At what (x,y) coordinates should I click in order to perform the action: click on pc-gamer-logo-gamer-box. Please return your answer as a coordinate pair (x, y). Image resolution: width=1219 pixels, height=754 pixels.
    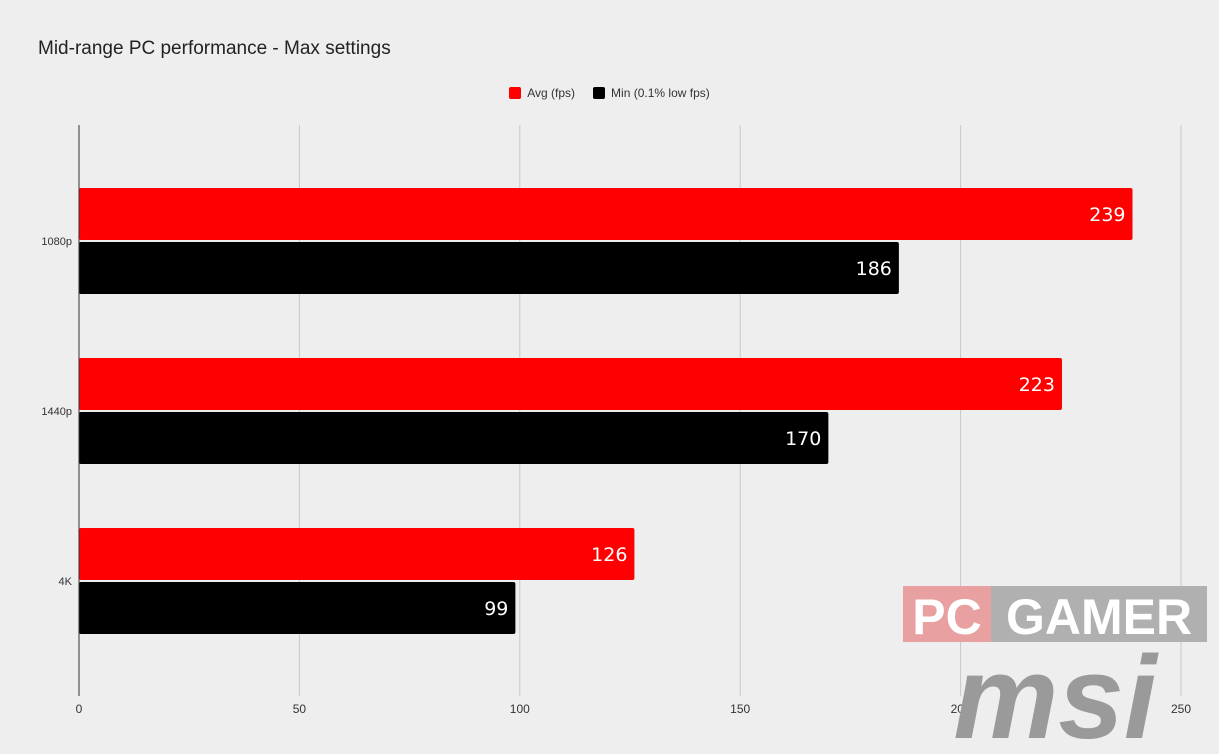
    Looking at the image, I should click on (1099, 614).